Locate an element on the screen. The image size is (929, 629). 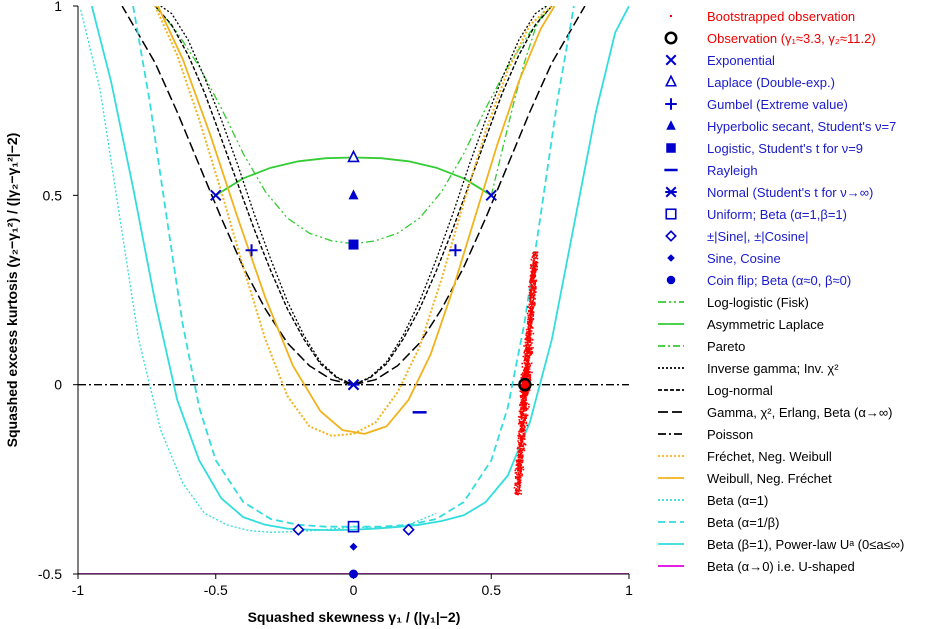
legend-label: Gamma, χ², Erlang, Beta (α→∞) is located at coordinates (799, 412).